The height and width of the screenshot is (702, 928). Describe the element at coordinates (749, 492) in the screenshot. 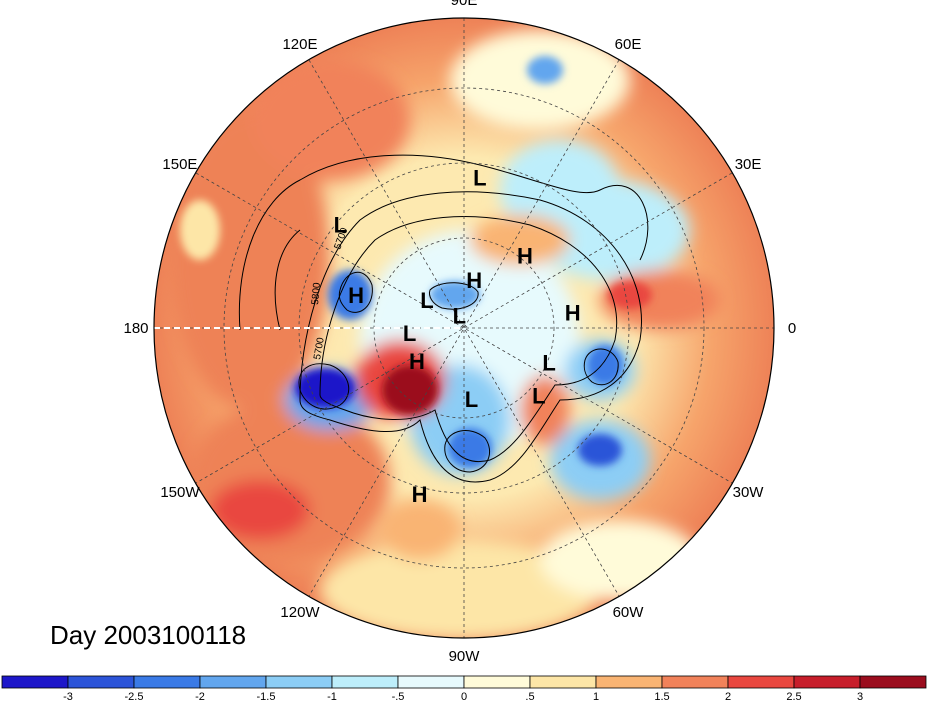

I see `lon-label-30w: 30W` at that location.